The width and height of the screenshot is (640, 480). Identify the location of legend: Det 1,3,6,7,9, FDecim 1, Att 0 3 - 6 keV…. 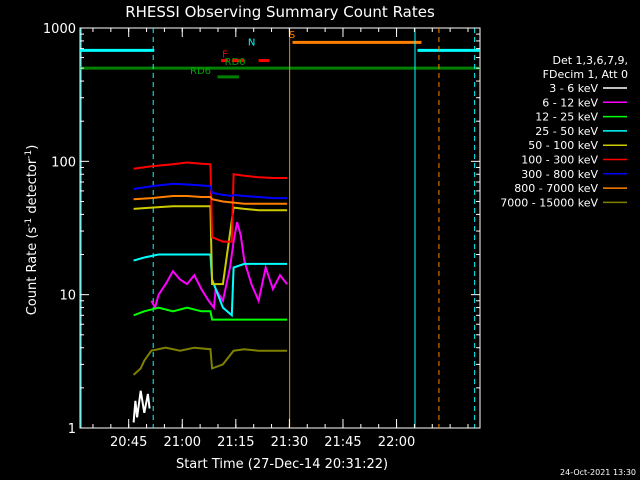
(564, 131).